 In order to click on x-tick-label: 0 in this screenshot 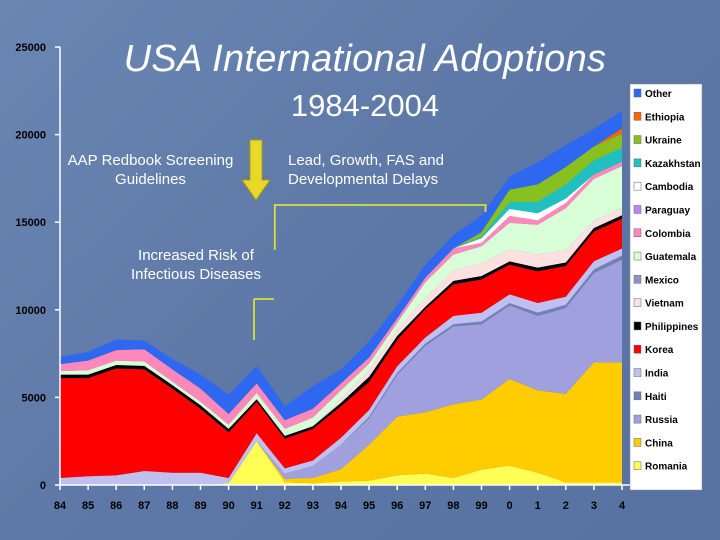, I will do `click(510, 506)`.